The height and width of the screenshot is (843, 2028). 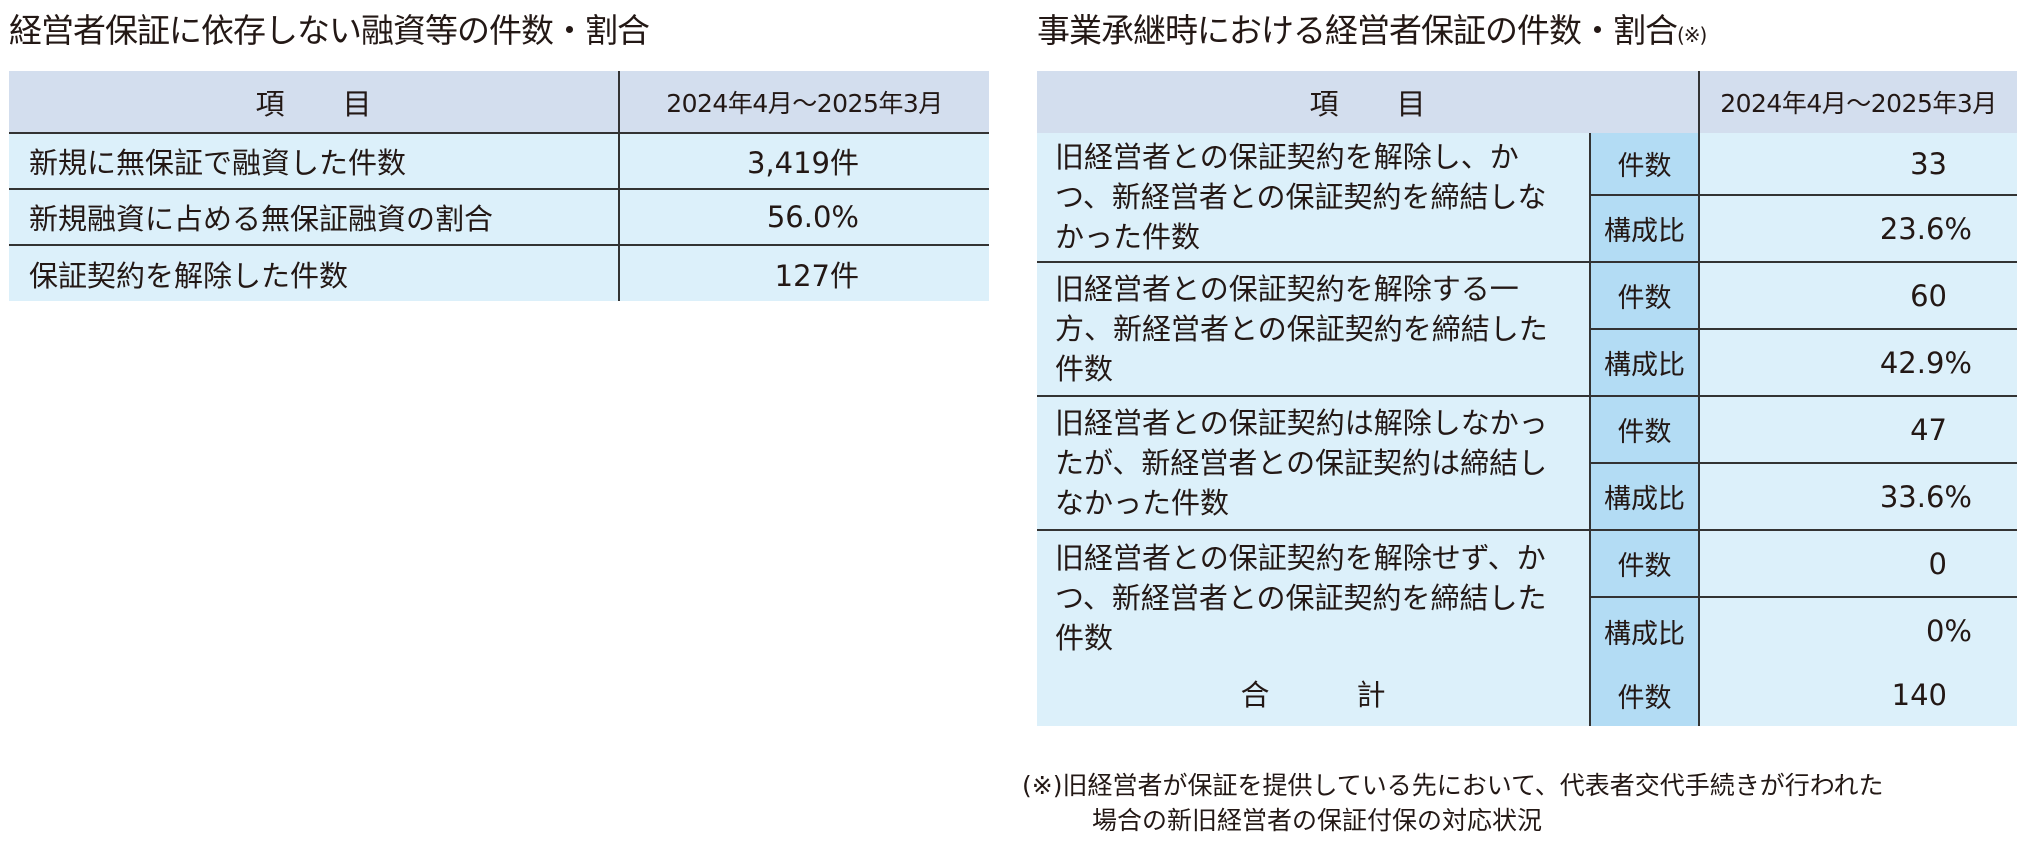 I want to click on title-note-mark: (※), so click(x=1692, y=35).